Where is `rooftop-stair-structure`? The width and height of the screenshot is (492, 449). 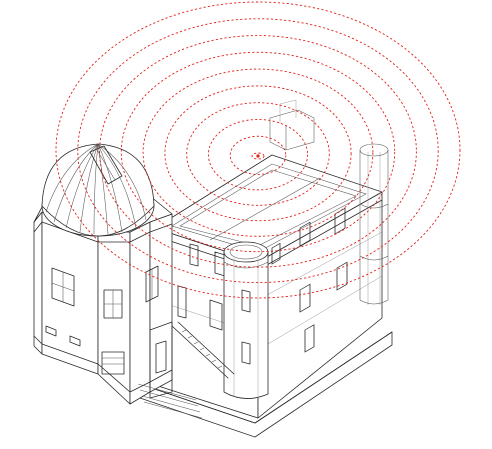 rooftop-stair-structure is located at coordinates (292, 125).